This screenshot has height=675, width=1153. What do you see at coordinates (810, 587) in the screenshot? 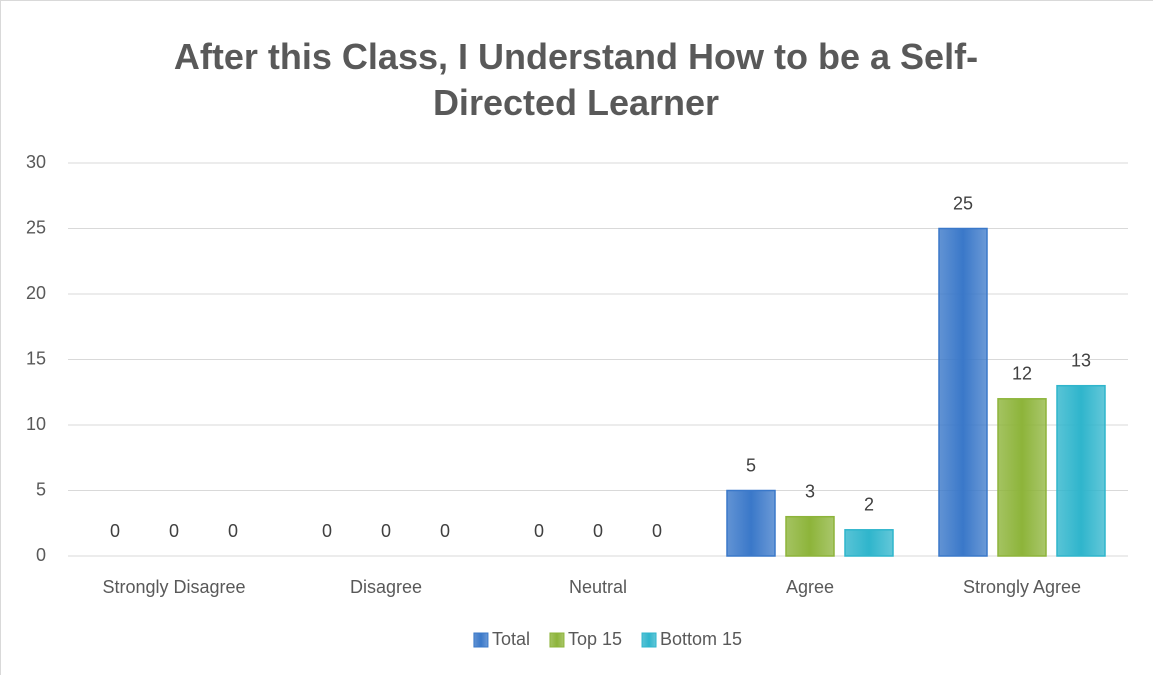
I see `x-tick-label: Agree` at bounding box center [810, 587].